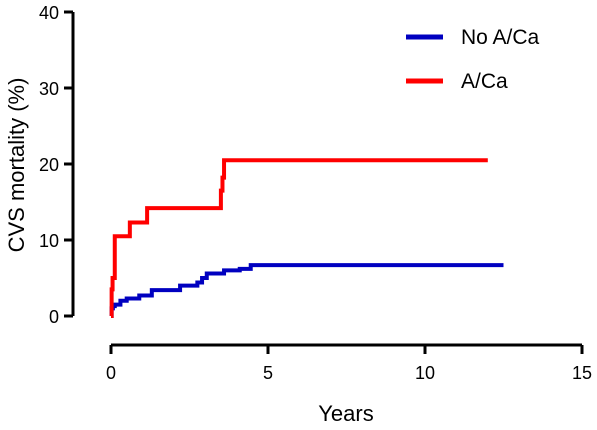 The image size is (597, 430). Describe the element at coordinates (111, 373) in the screenshot. I see `x-tick-label: 0` at that location.